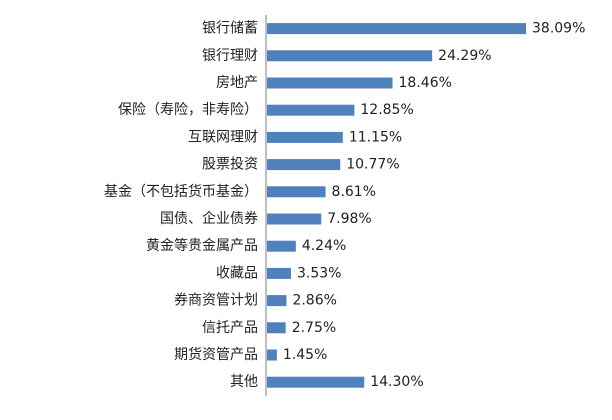 This screenshot has height=420, width=612. I want to click on category-label: 银行储蓄, so click(230, 29).